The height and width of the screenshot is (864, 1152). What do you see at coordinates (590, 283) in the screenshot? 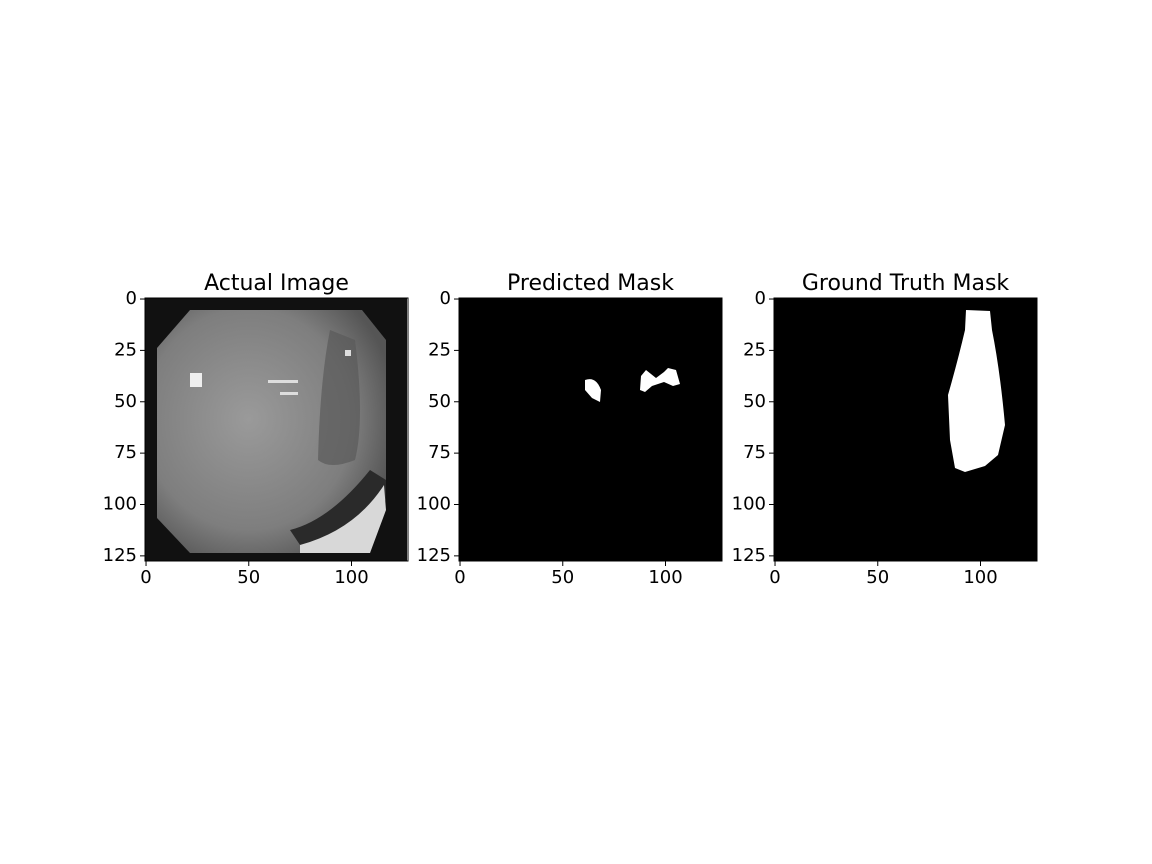
I see `panel-title: Predicted Mask` at bounding box center [590, 283].